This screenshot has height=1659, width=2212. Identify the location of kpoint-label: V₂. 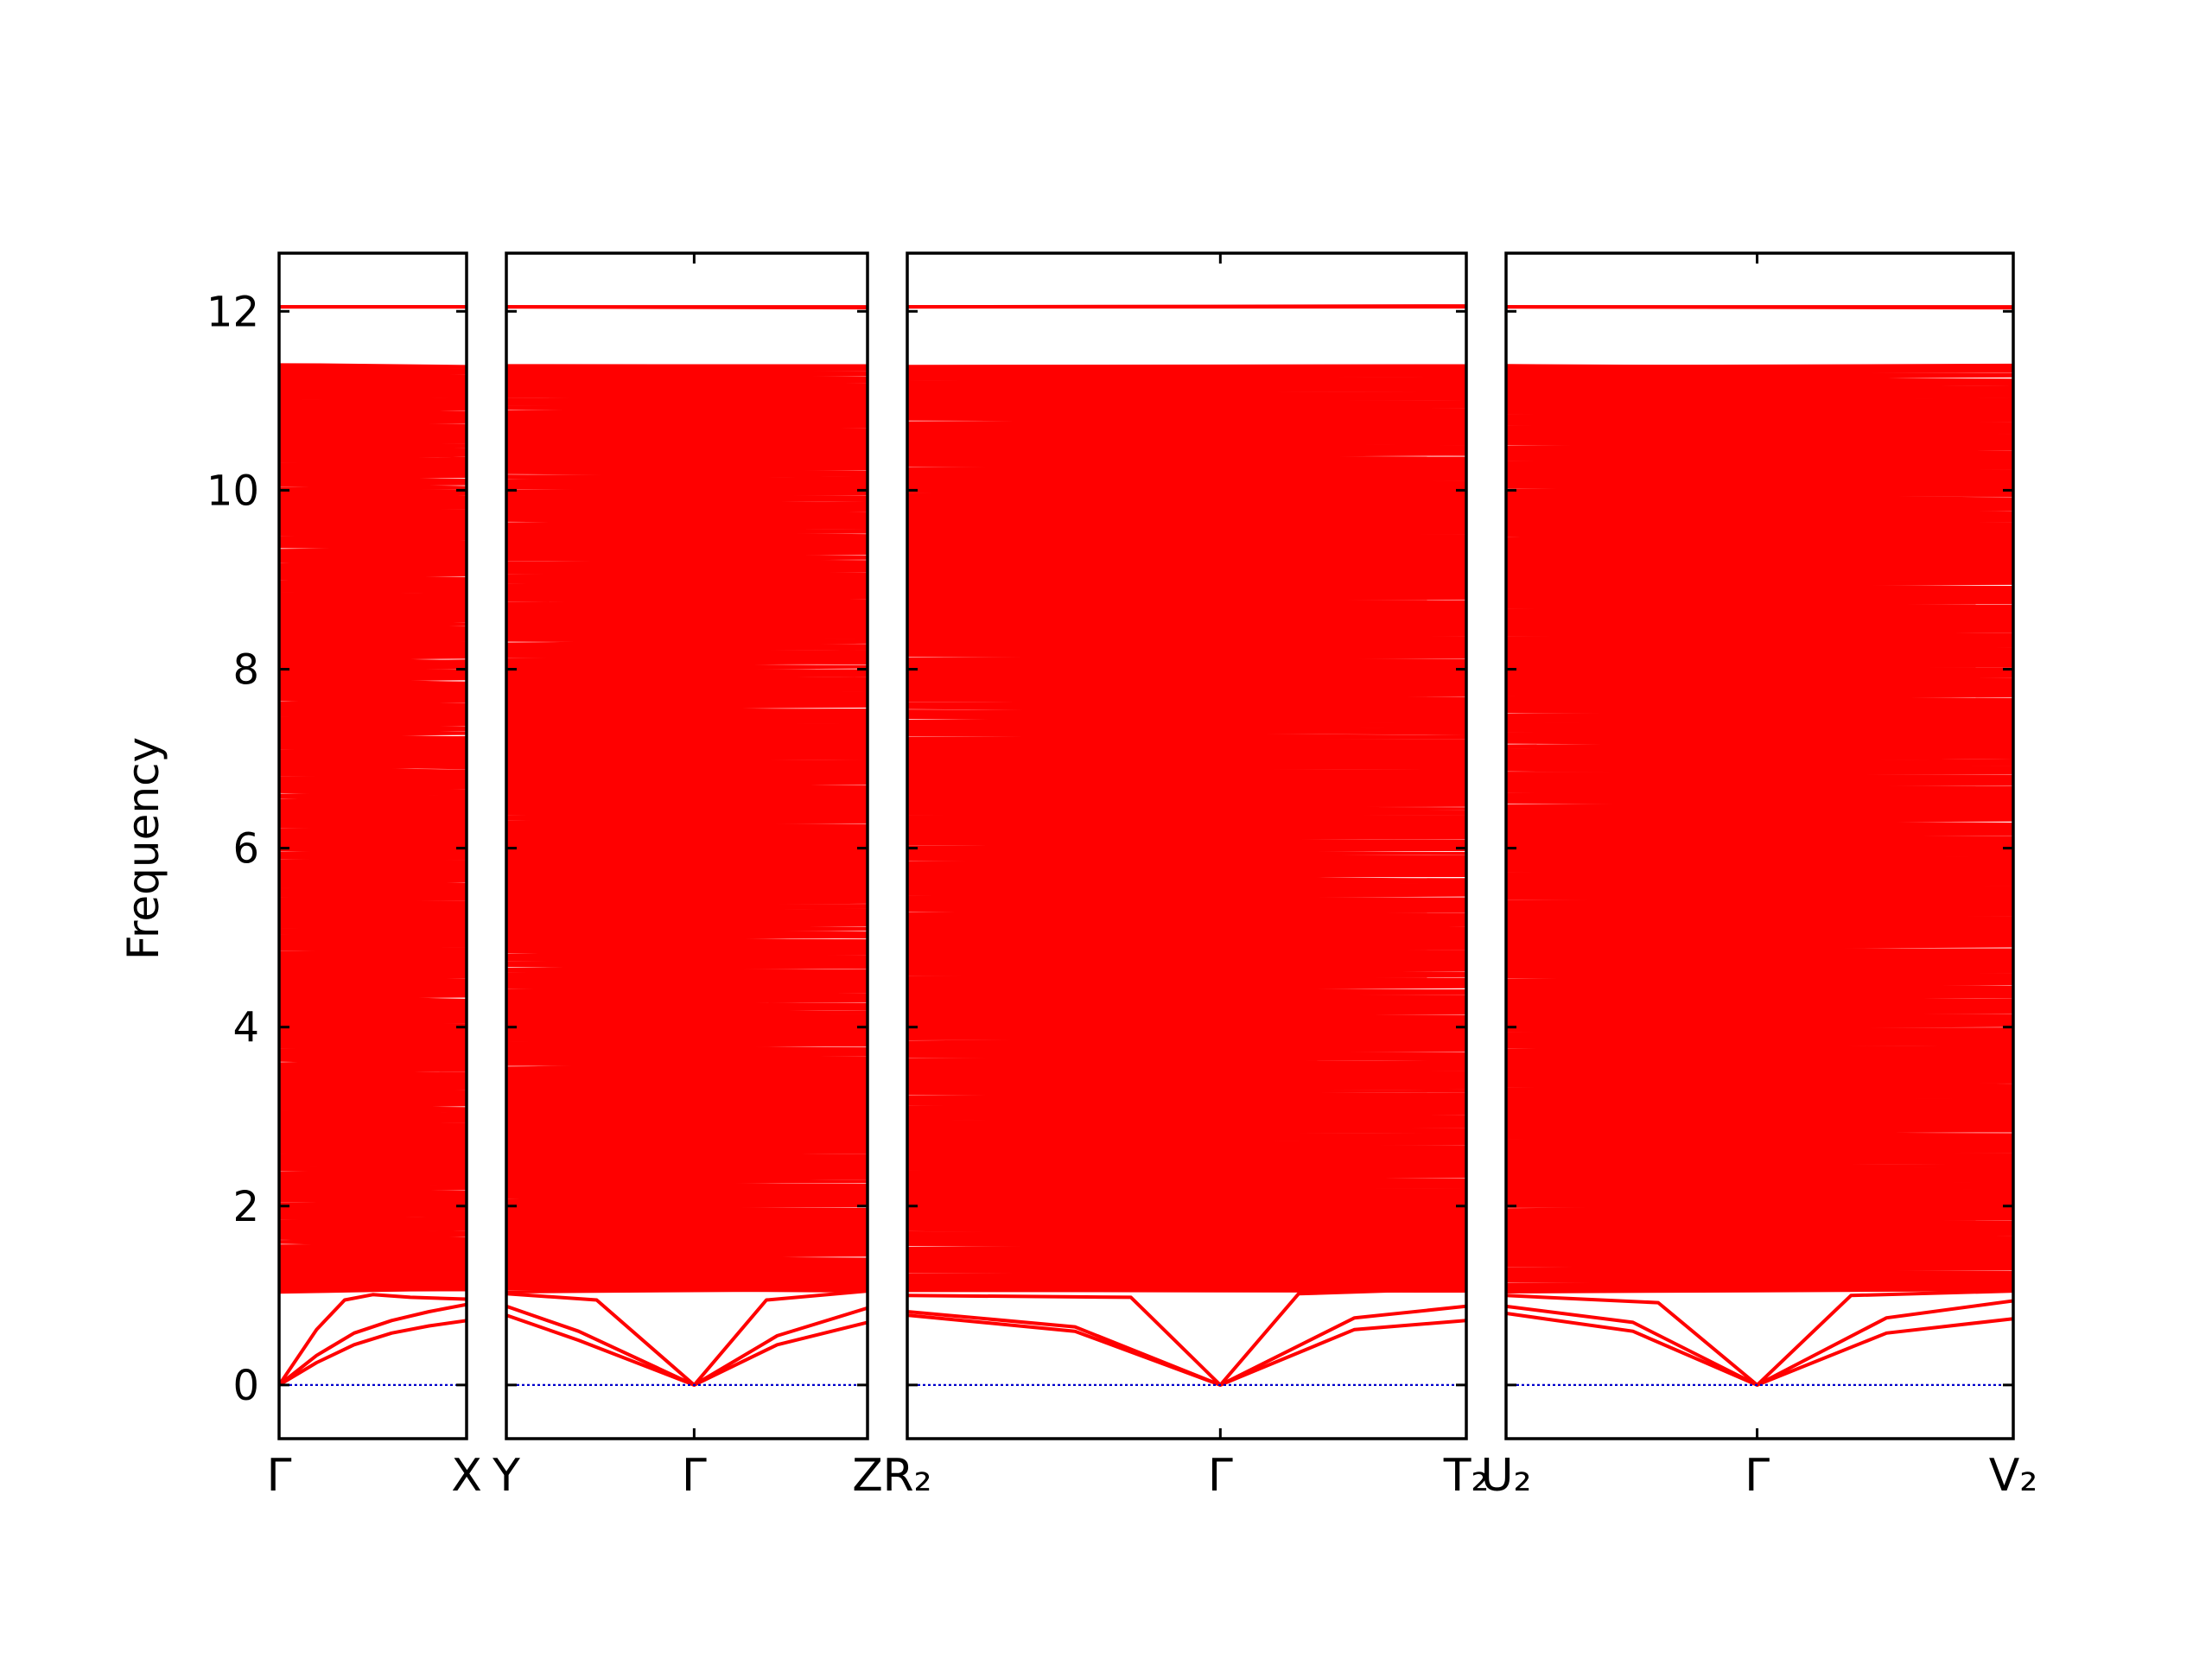
(2013, 1476).